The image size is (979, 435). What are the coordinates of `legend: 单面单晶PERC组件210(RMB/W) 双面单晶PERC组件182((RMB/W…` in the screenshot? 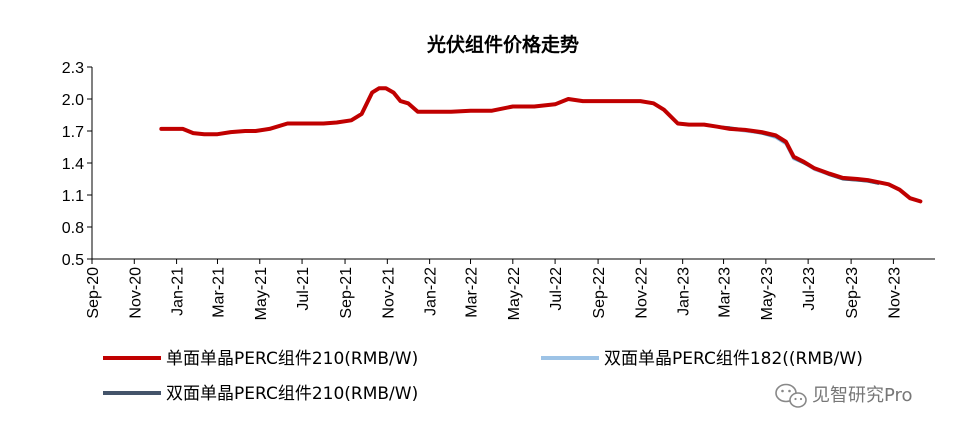 It's located at (483, 376).